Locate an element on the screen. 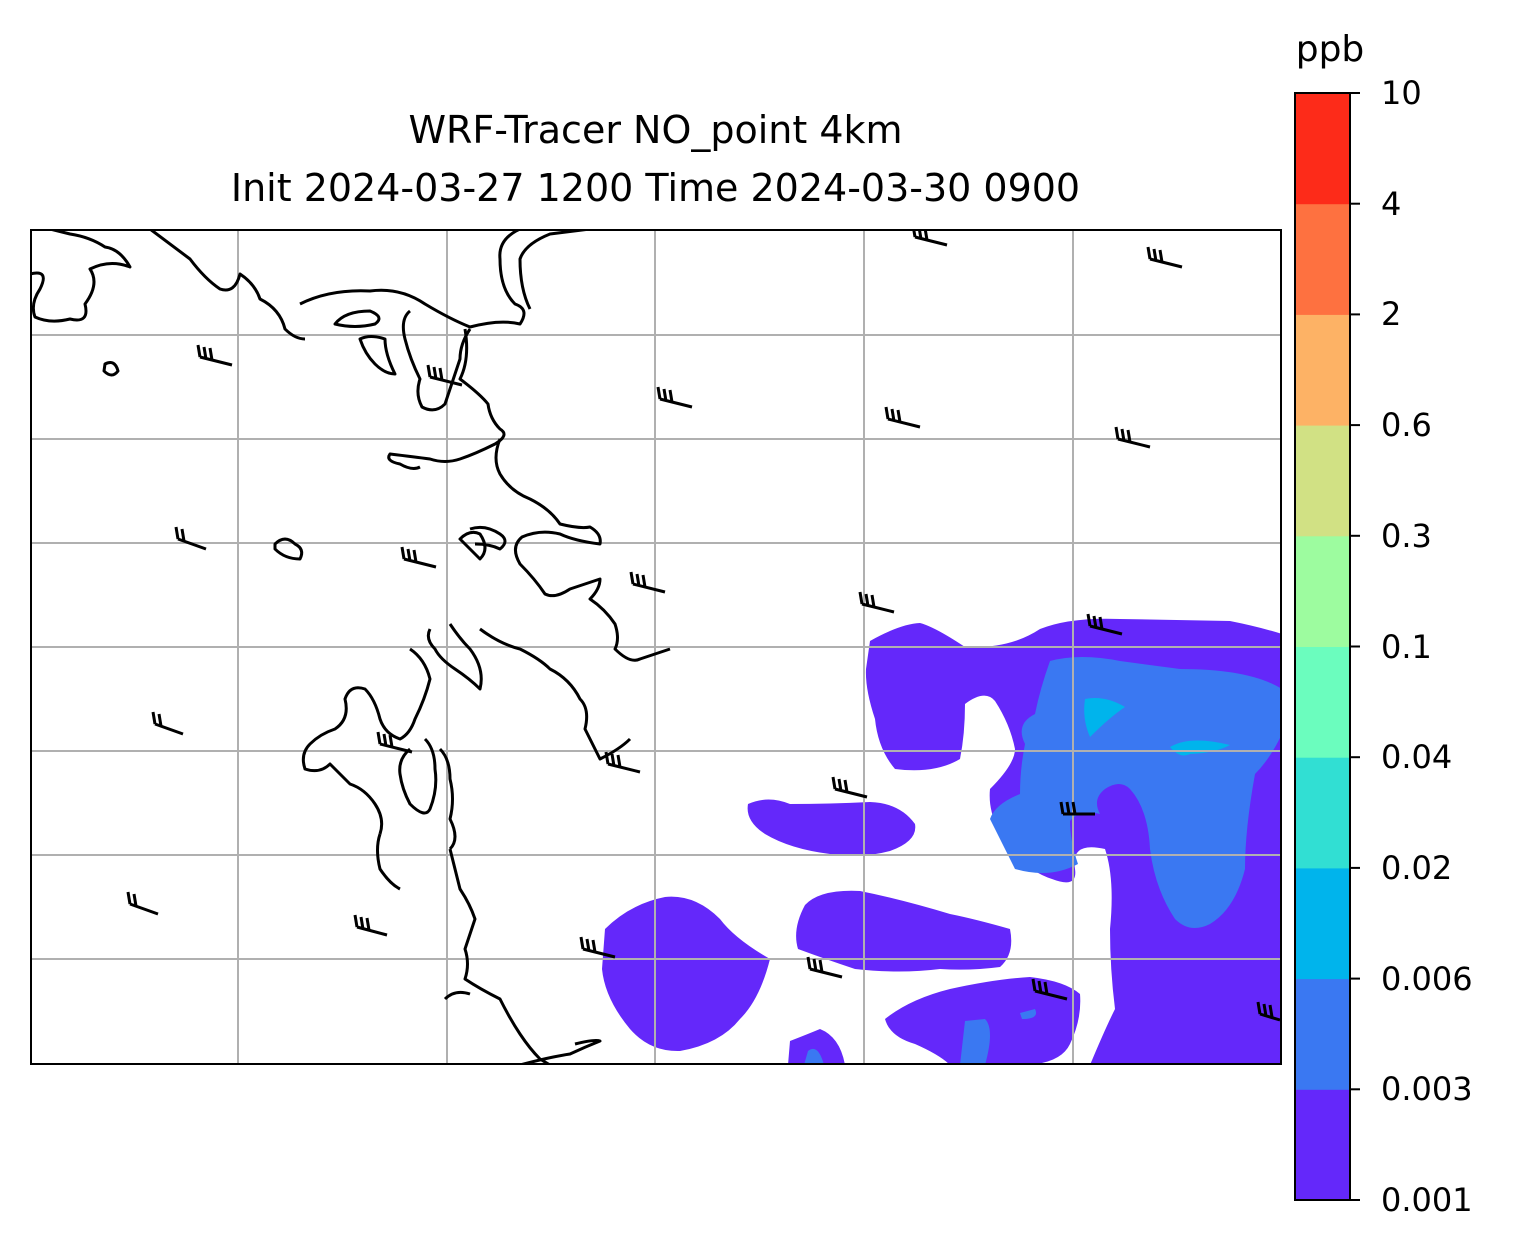 The width and height of the screenshot is (1528, 1256). colorbar-unit-label: ppb is located at coordinates (1330, 49).